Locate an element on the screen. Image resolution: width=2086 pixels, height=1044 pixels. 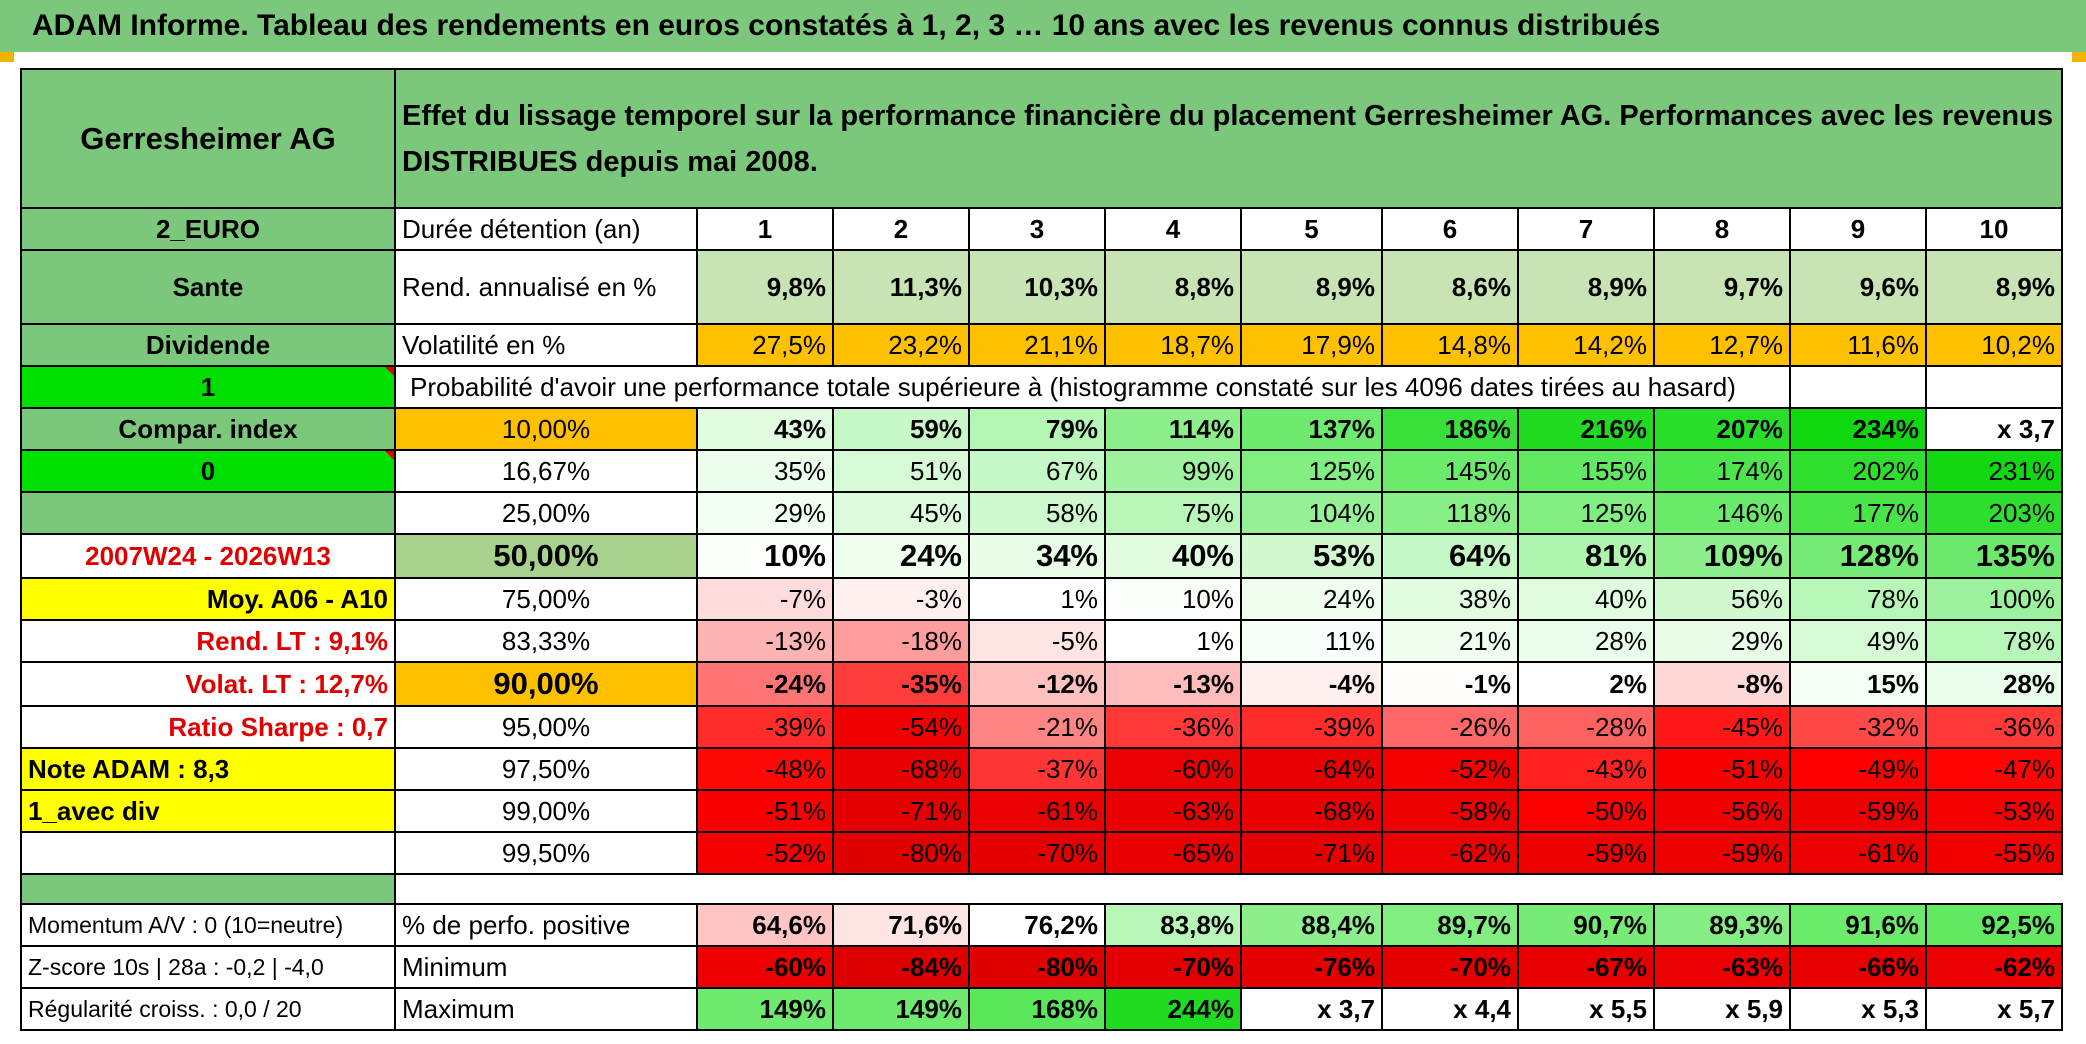
rend-cell: 8,9% is located at coordinates (1586, 287).